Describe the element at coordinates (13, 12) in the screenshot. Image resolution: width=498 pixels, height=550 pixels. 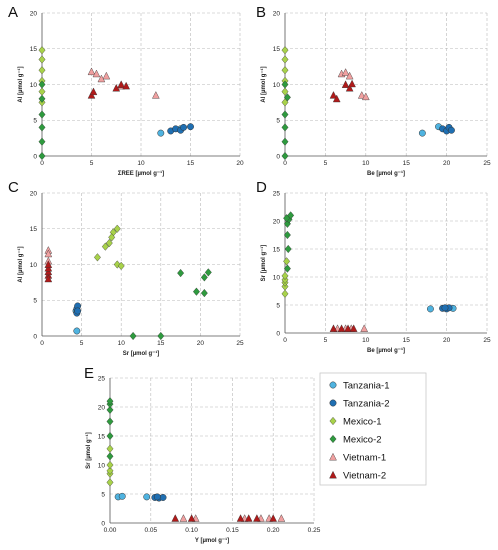
I see `panel-letter-a: A` at that location.